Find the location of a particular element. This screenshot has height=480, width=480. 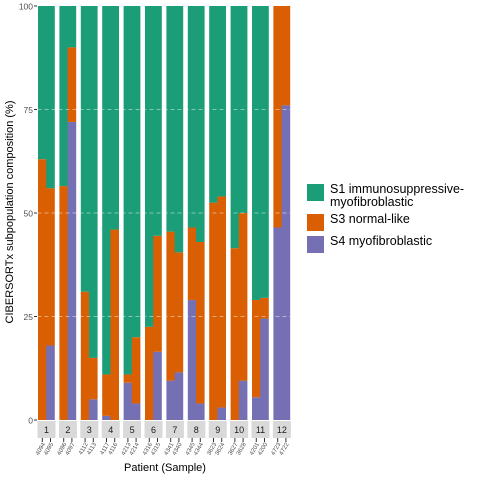

x-tick-label: 4214 is located at coordinates (135, 448).